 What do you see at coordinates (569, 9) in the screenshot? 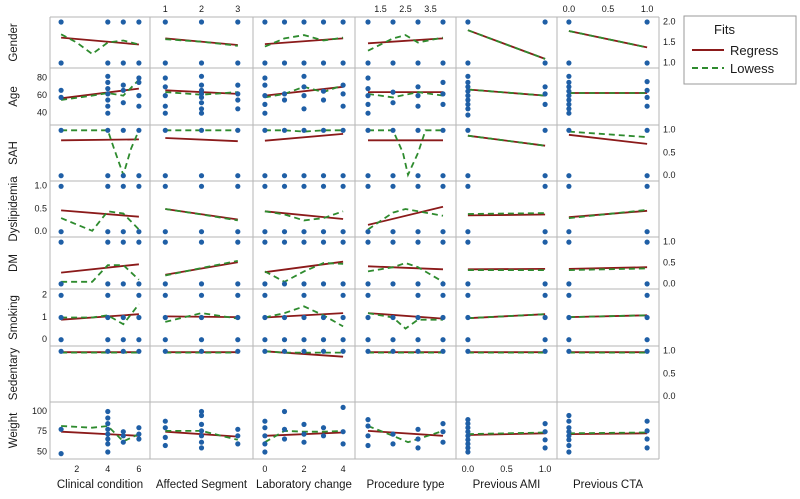
I see `x-tick-label: 0.0` at bounding box center [569, 9].